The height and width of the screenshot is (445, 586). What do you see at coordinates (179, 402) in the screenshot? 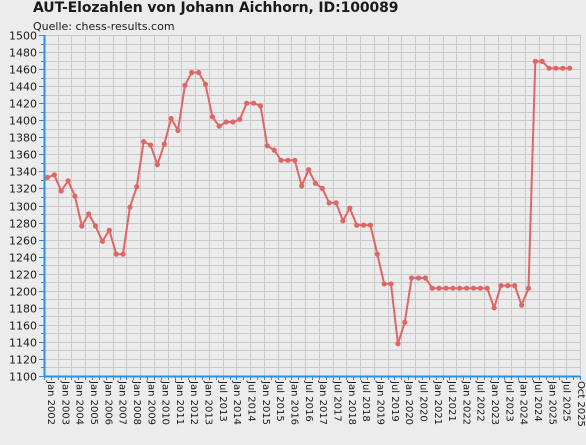
I see `x-tick-label: Jan 2011` at bounding box center [179, 402].